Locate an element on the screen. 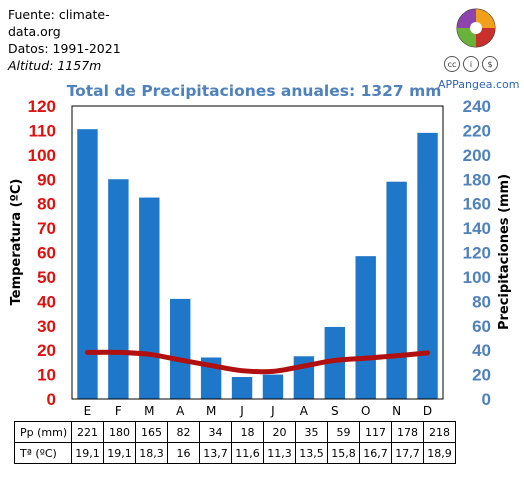 This screenshot has width=524, height=478. right-tick-label: 0 is located at coordinates (486, 399).